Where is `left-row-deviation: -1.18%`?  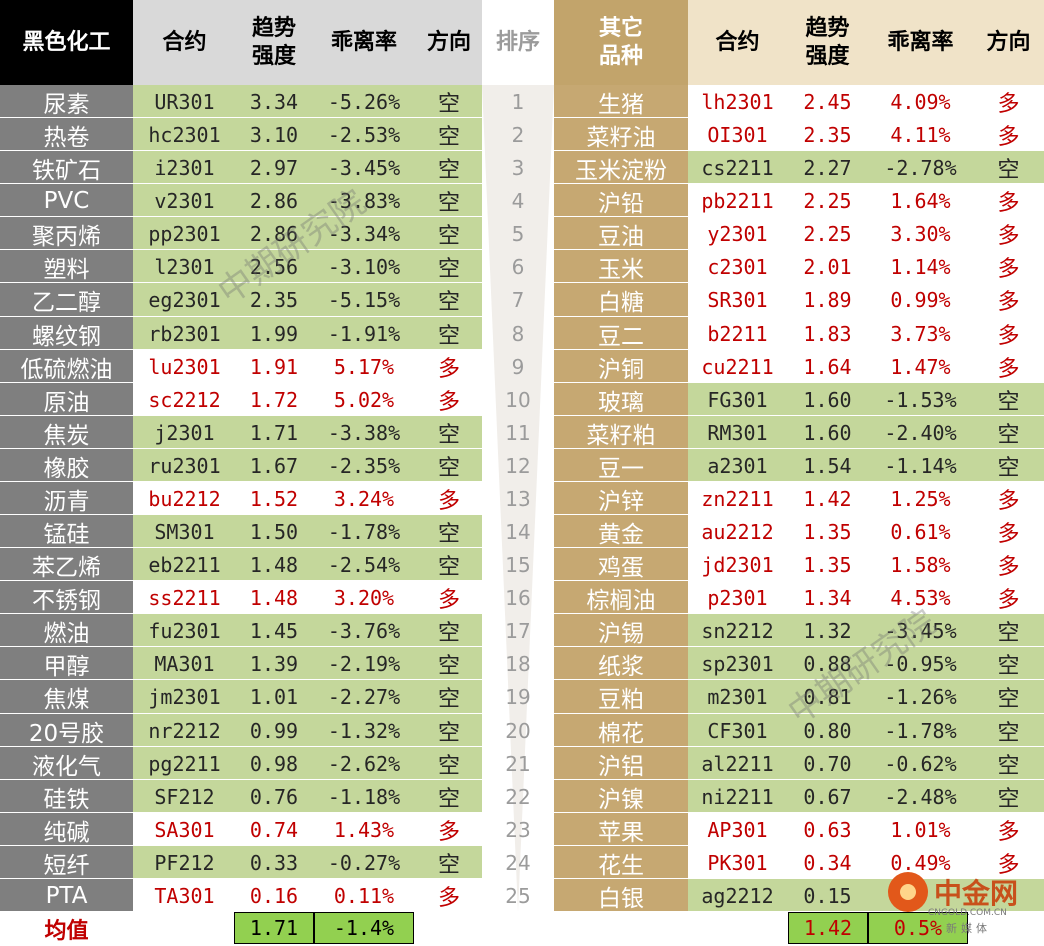 left-row-deviation: -1.18% is located at coordinates (364, 796).